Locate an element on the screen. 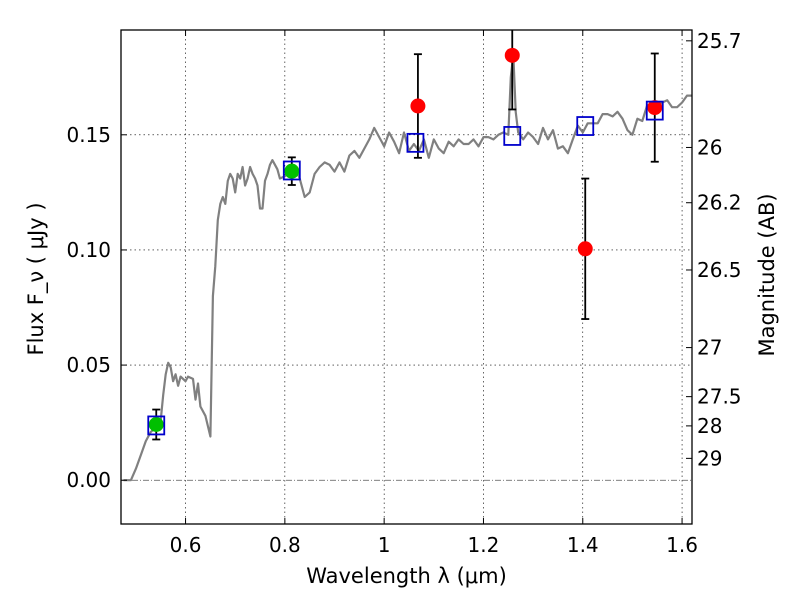 The height and width of the screenshot is (600, 800). magnitude-tick-label: 27.5 is located at coordinates (719, 397).